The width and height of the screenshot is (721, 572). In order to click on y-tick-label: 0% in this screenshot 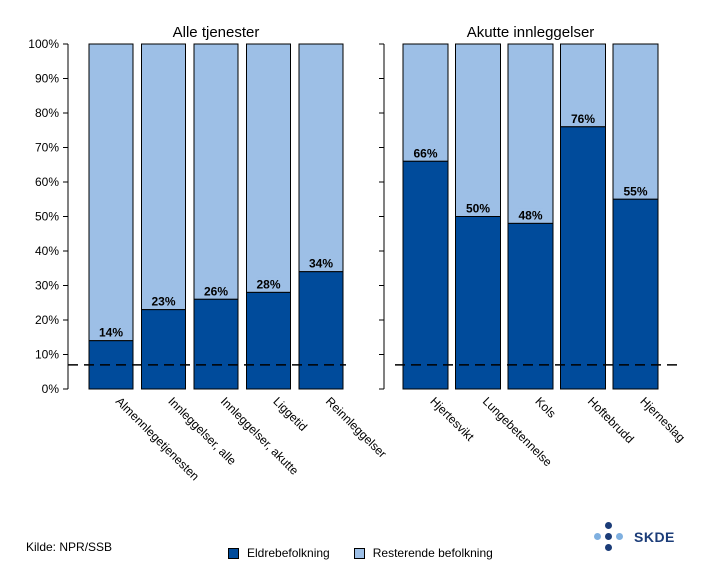, I will do `click(51, 389)`.